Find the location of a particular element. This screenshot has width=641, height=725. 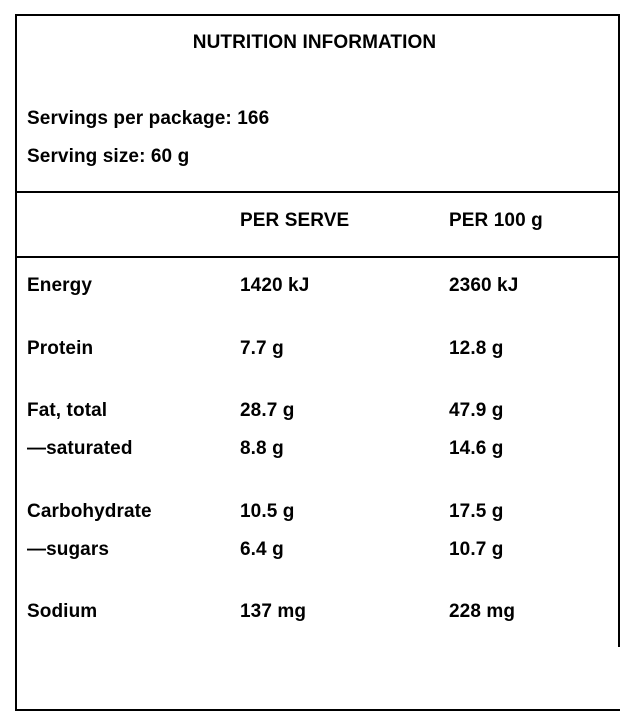

row-per-100g: 47.9 g is located at coordinates (476, 410).